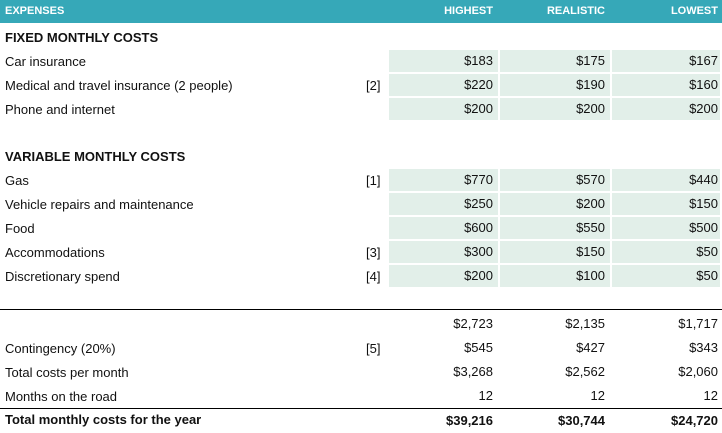 The width and height of the screenshot is (722, 433). What do you see at coordinates (485, 395) in the screenshot?
I see `months-highest: 12` at bounding box center [485, 395].